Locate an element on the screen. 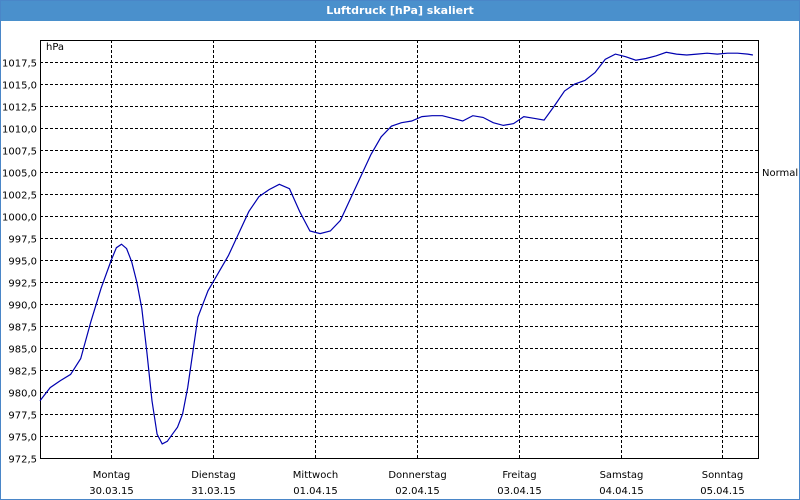  x-tick-day-label: Donnerstag is located at coordinates (417, 475).